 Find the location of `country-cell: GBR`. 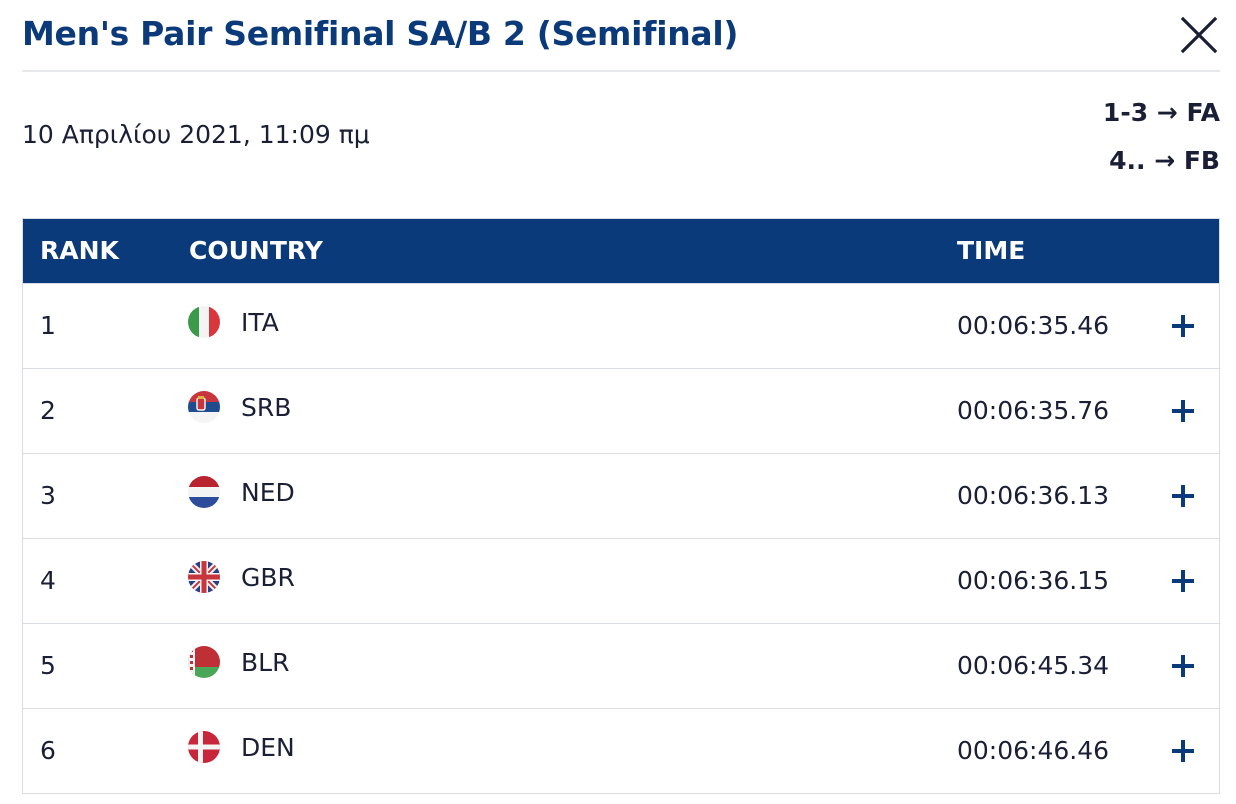

country-cell: GBR is located at coordinates (268, 577).